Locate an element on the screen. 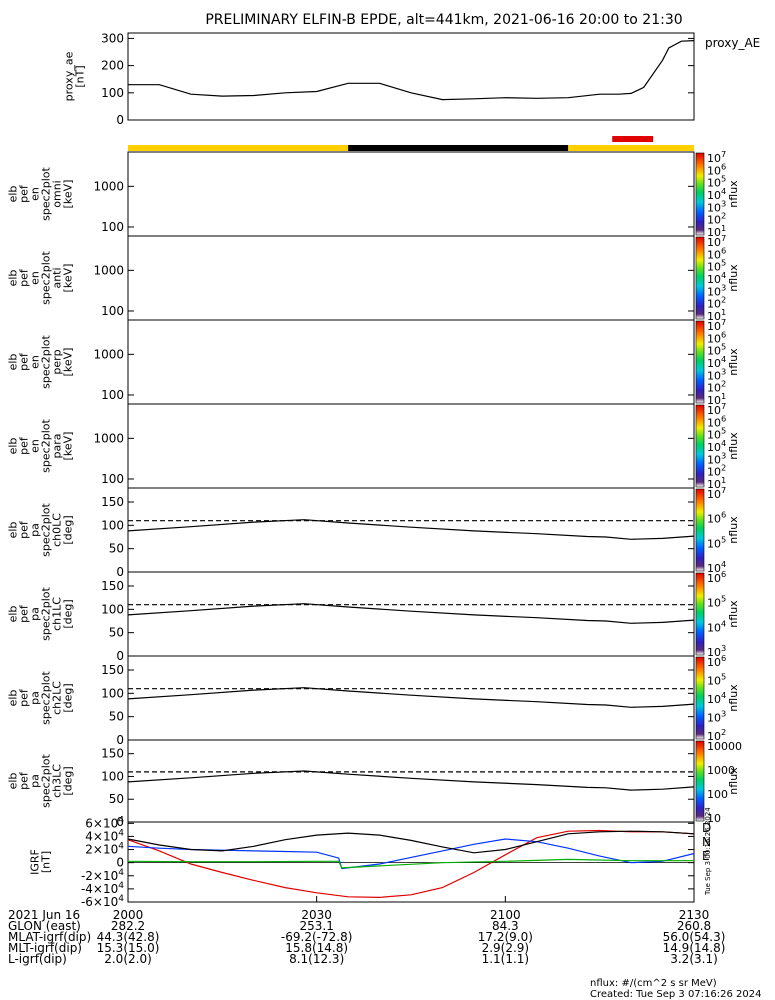 The height and width of the screenshot is (1000, 775). footer-row-label: 2021 Jun 16 is located at coordinates (44, 915).